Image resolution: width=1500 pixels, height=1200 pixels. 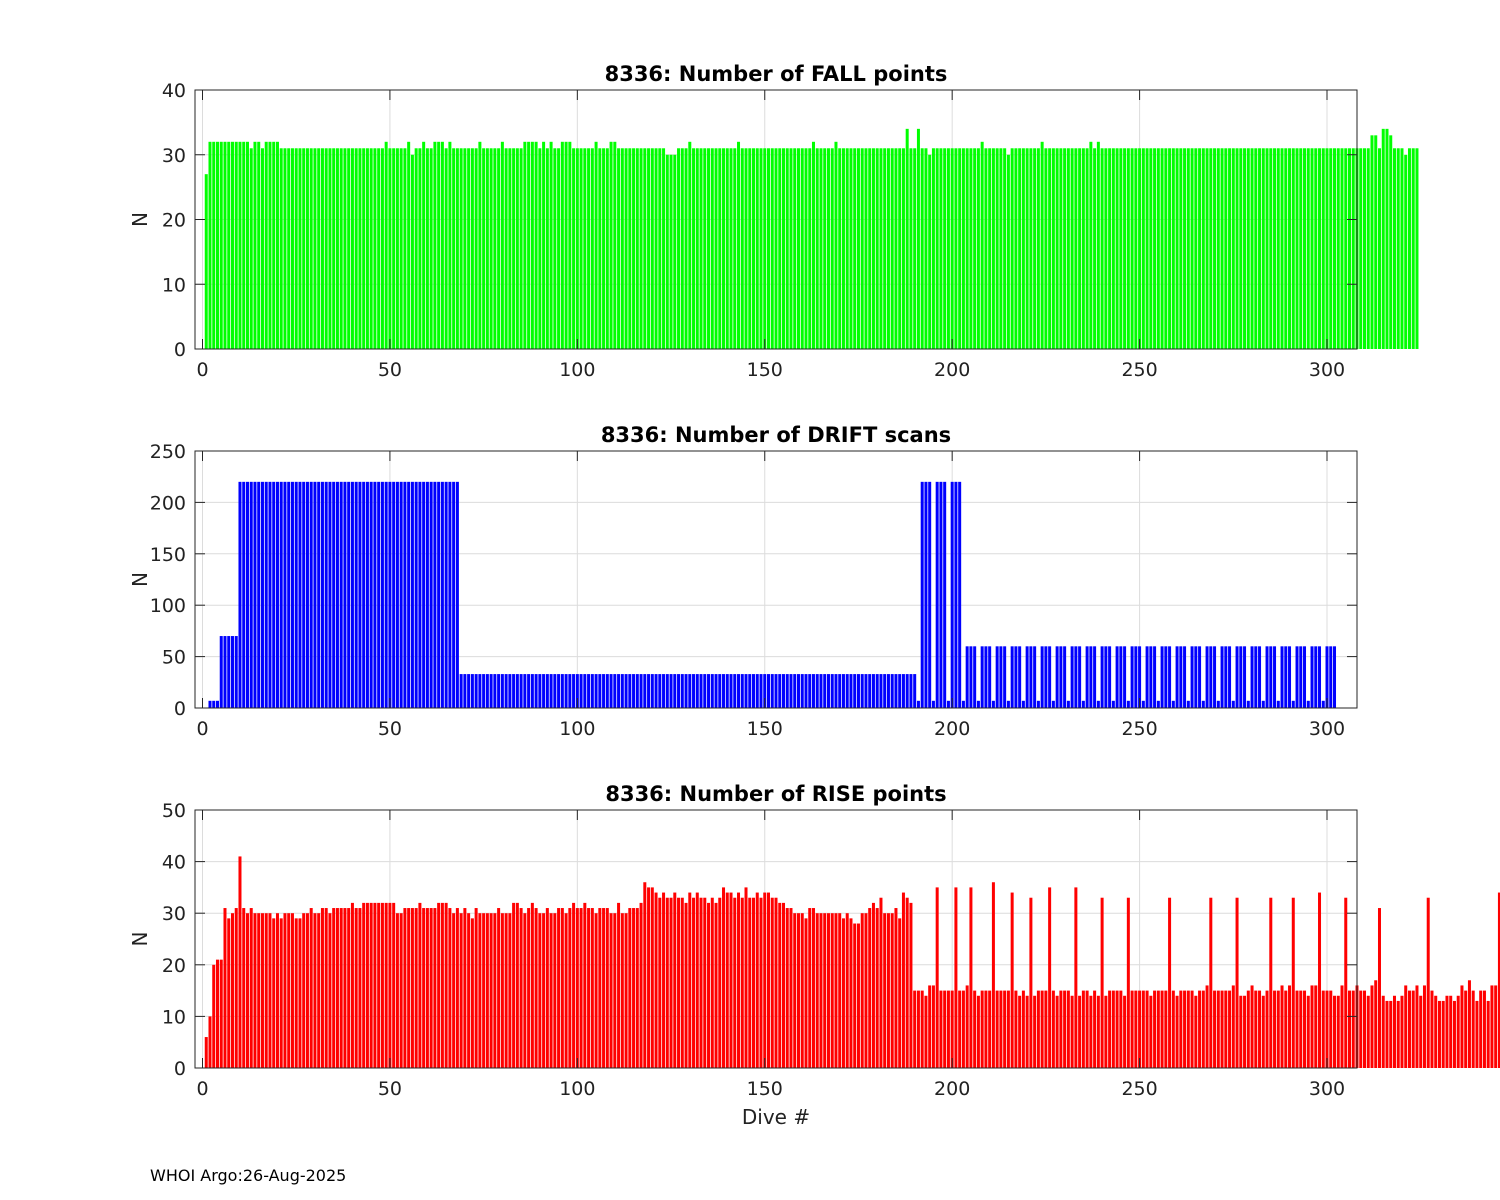 What do you see at coordinates (174, 156) in the screenshot?
I see `fall-y-tick-label: 30` at bounding box center [174, 156].